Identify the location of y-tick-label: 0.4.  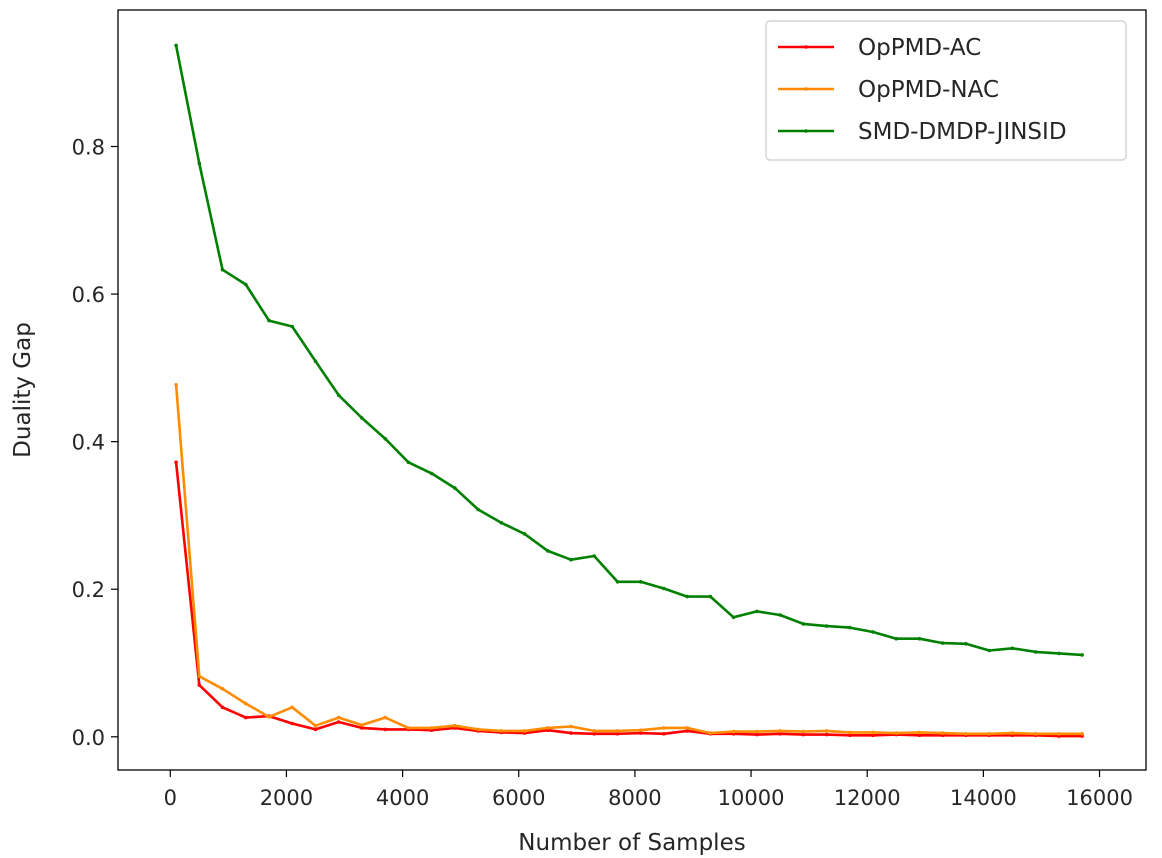
(88, 443).